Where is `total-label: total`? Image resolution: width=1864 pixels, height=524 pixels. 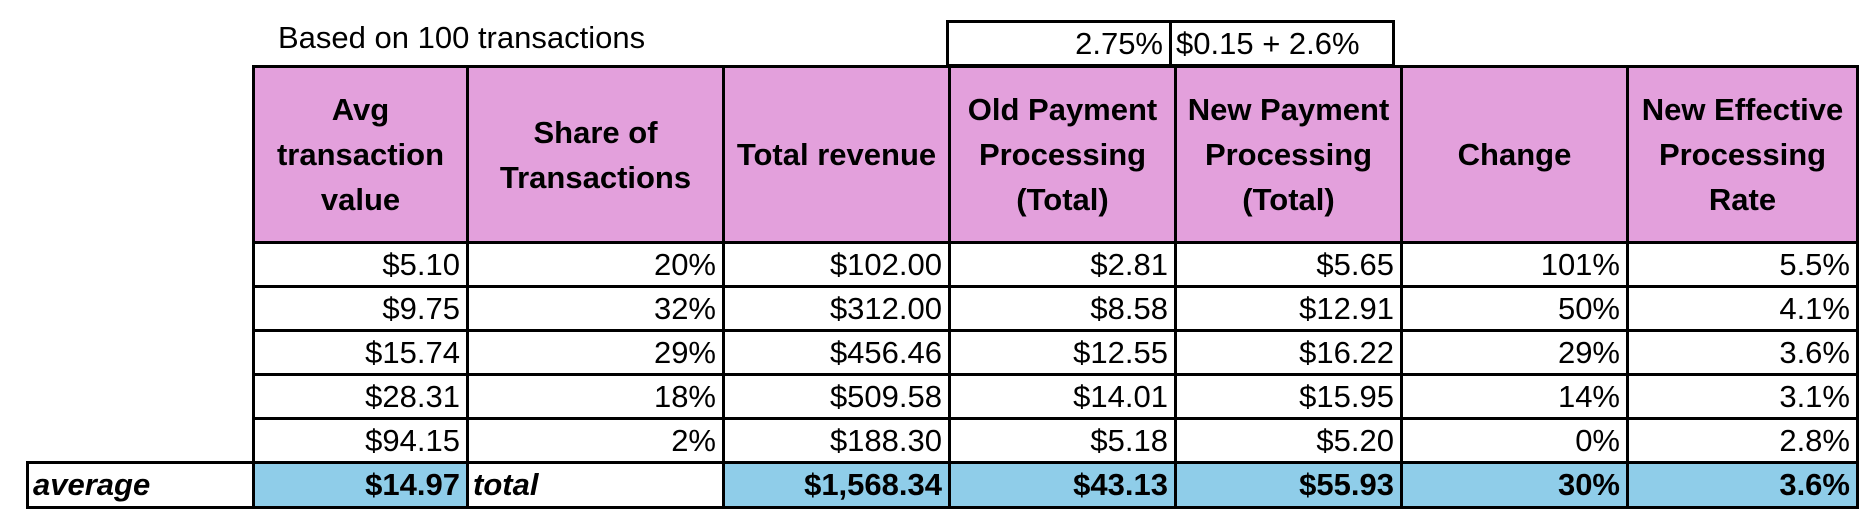
total-label: total is located at coordinates (595, 485).